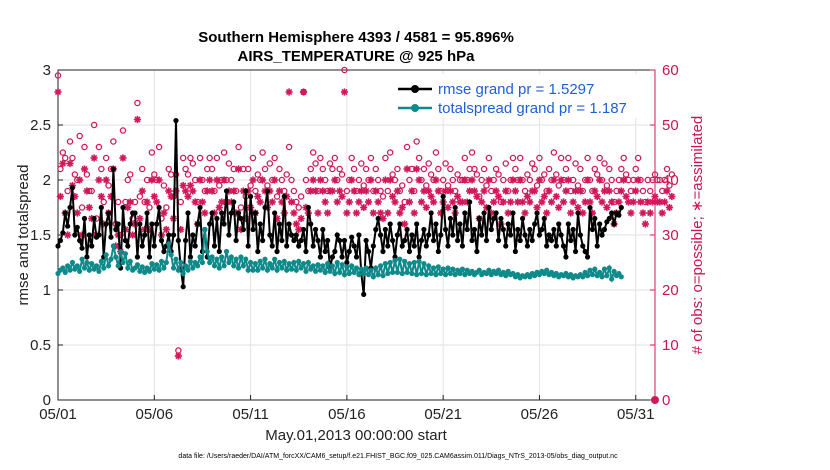 The image size is (830, 470). Describe the element at coordinates (339, 254) in the screenshot. I see `series-spread` at that location.